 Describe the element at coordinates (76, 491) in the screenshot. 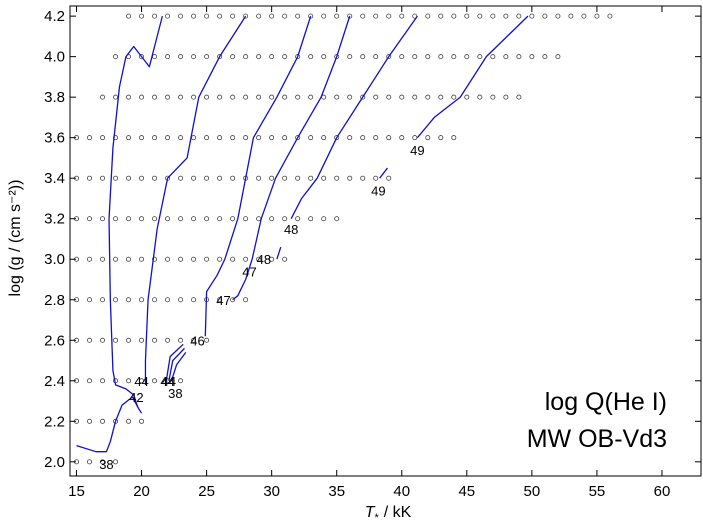

I see `x-tick-label: 15` at that location.